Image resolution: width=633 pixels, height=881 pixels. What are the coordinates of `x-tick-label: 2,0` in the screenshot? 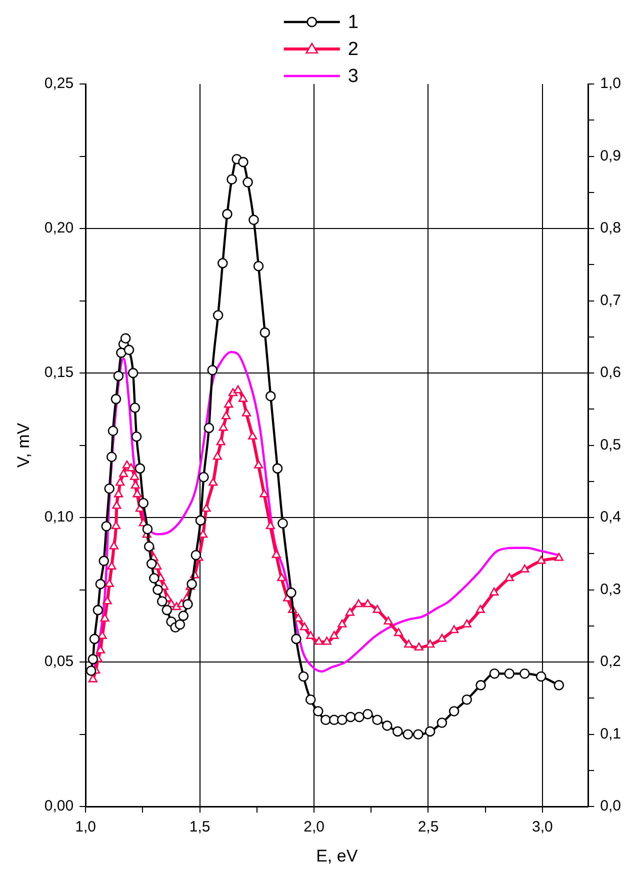 It's located at (314, 827).